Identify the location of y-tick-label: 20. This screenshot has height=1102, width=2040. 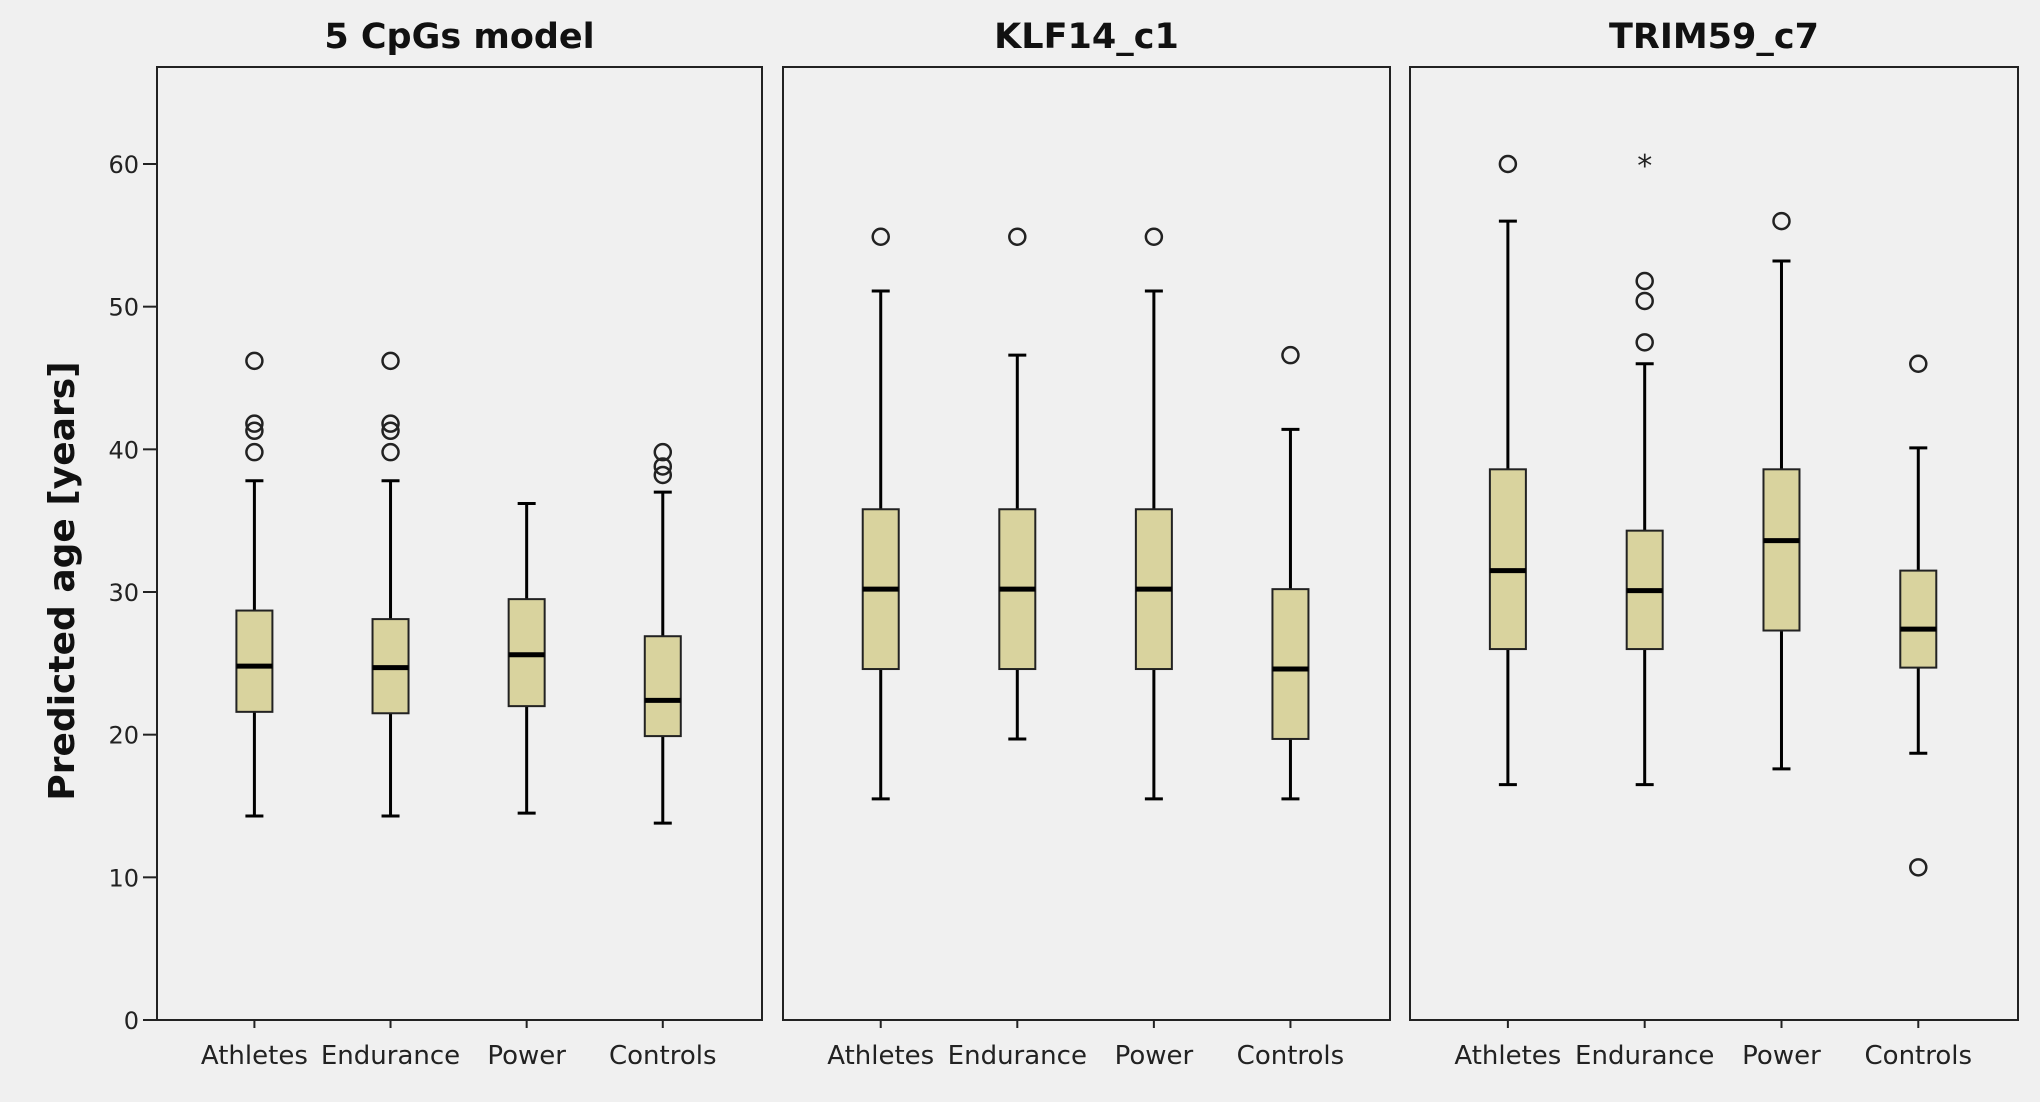
(123, 736).